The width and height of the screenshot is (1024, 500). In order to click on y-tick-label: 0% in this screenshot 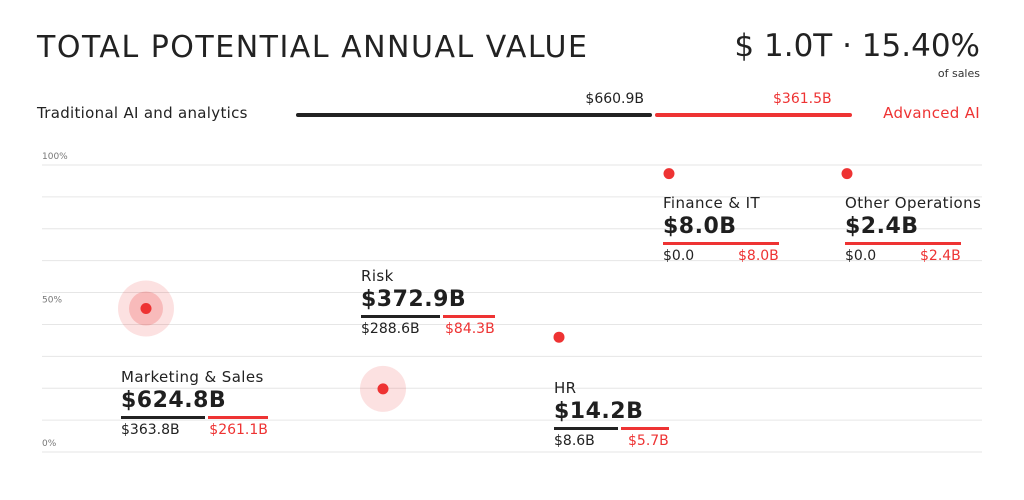, I will do `click(49, 444)`.